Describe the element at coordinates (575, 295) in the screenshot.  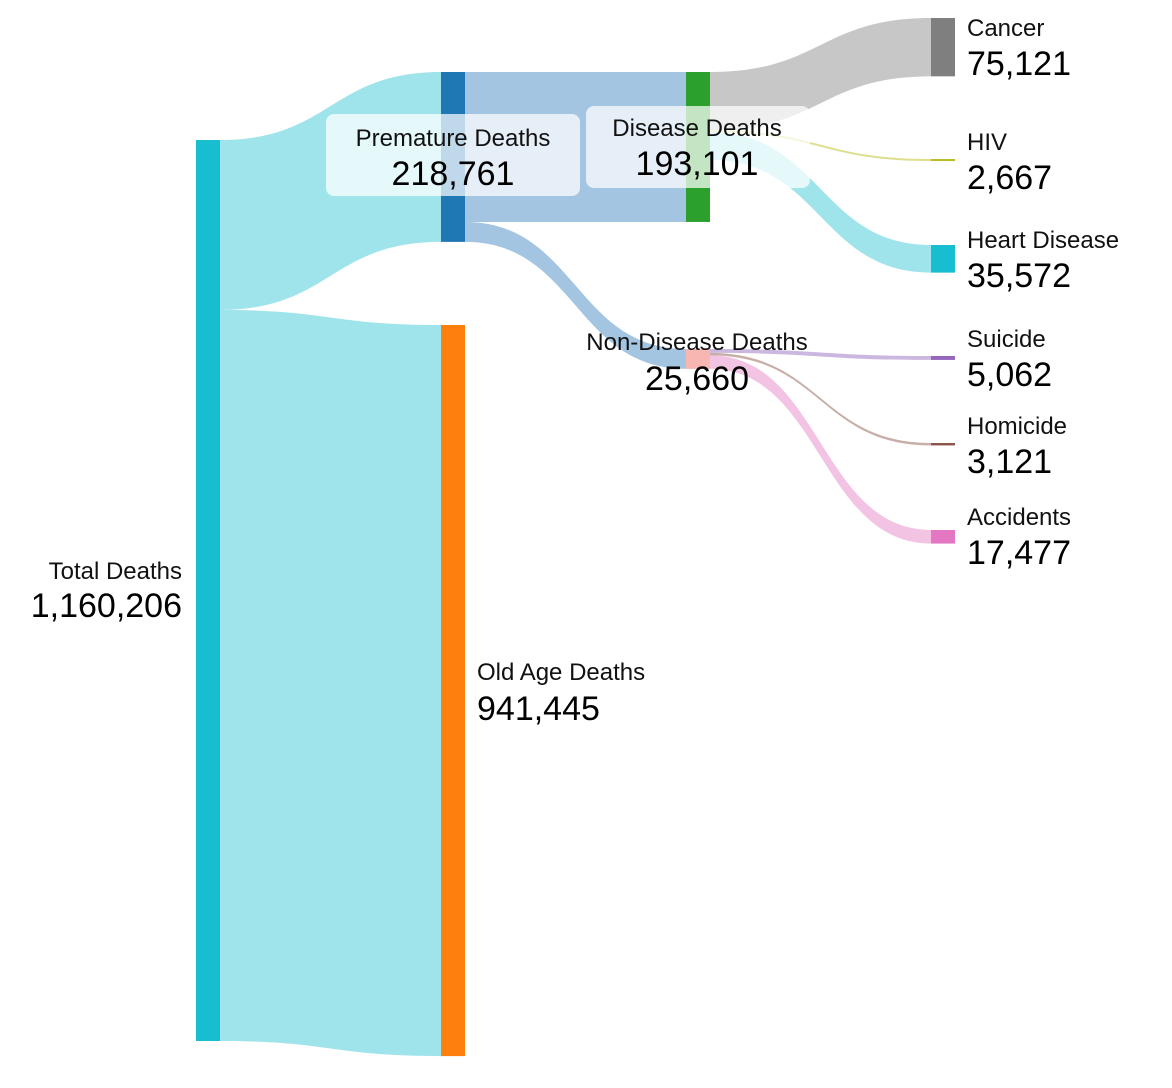
I see `link-premature-to-nondisease` at that location.